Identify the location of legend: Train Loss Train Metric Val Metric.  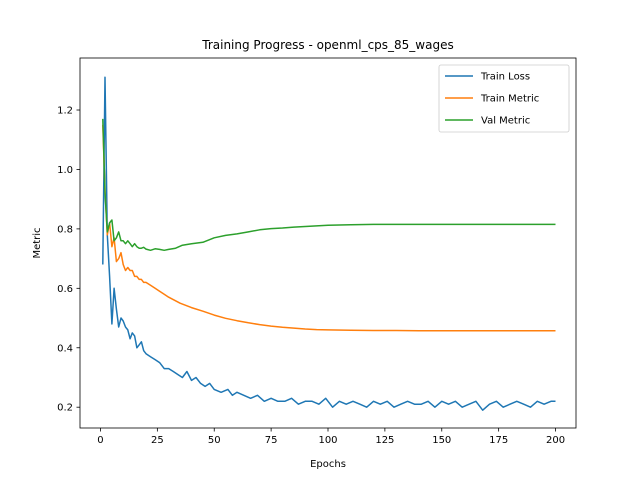
(504, 98).